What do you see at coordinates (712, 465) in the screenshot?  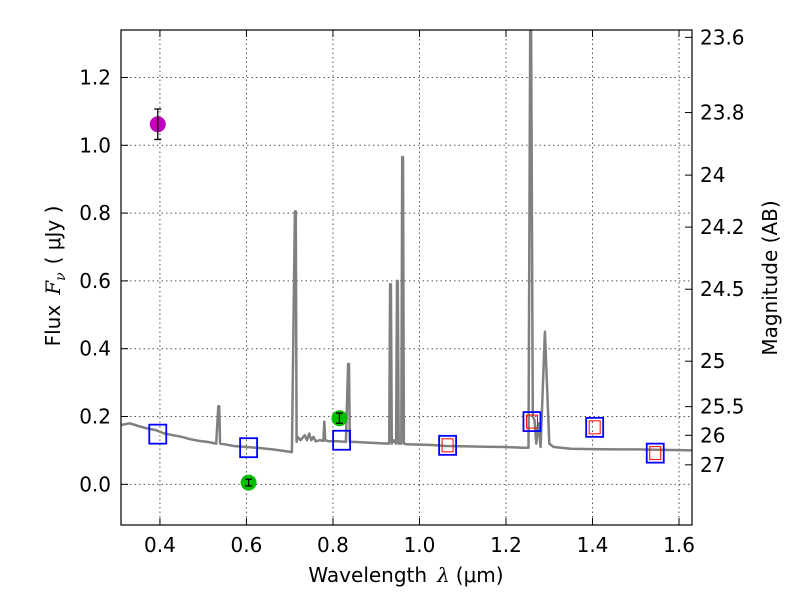 I see `y2-tick-label: 27` at bounding box center [712, 465].